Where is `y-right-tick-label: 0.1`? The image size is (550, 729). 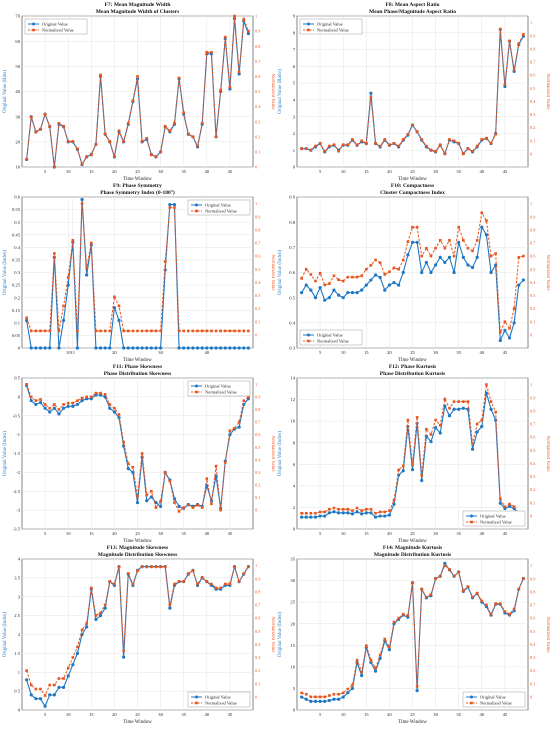 y-right-tick-label: 0.1 is located at coordinates (532, 502).